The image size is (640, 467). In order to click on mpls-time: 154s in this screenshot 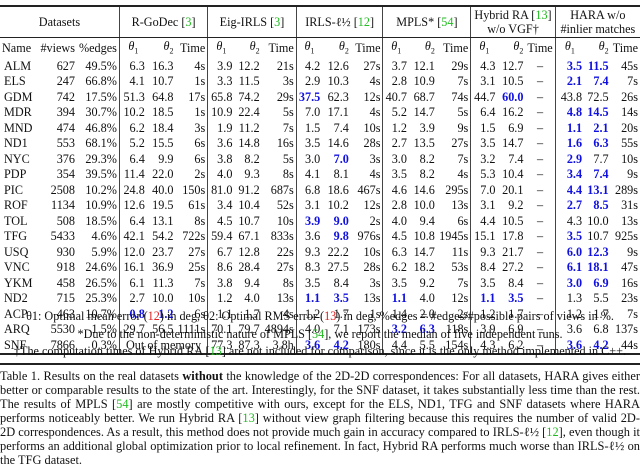, I will do `click(454, 346)`.